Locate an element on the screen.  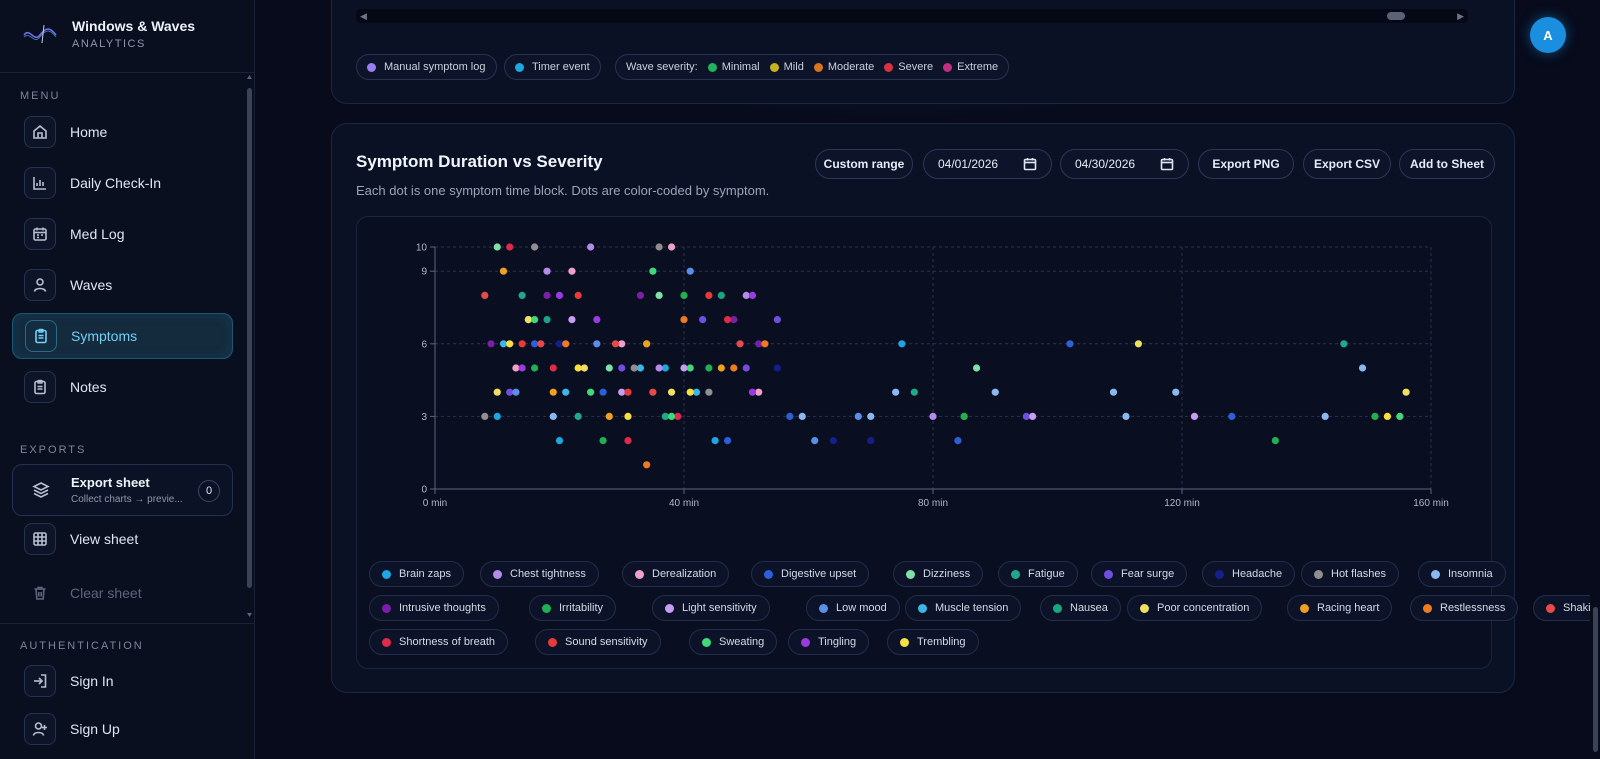
user-avatar: A is located at coordinates (1548, 35).